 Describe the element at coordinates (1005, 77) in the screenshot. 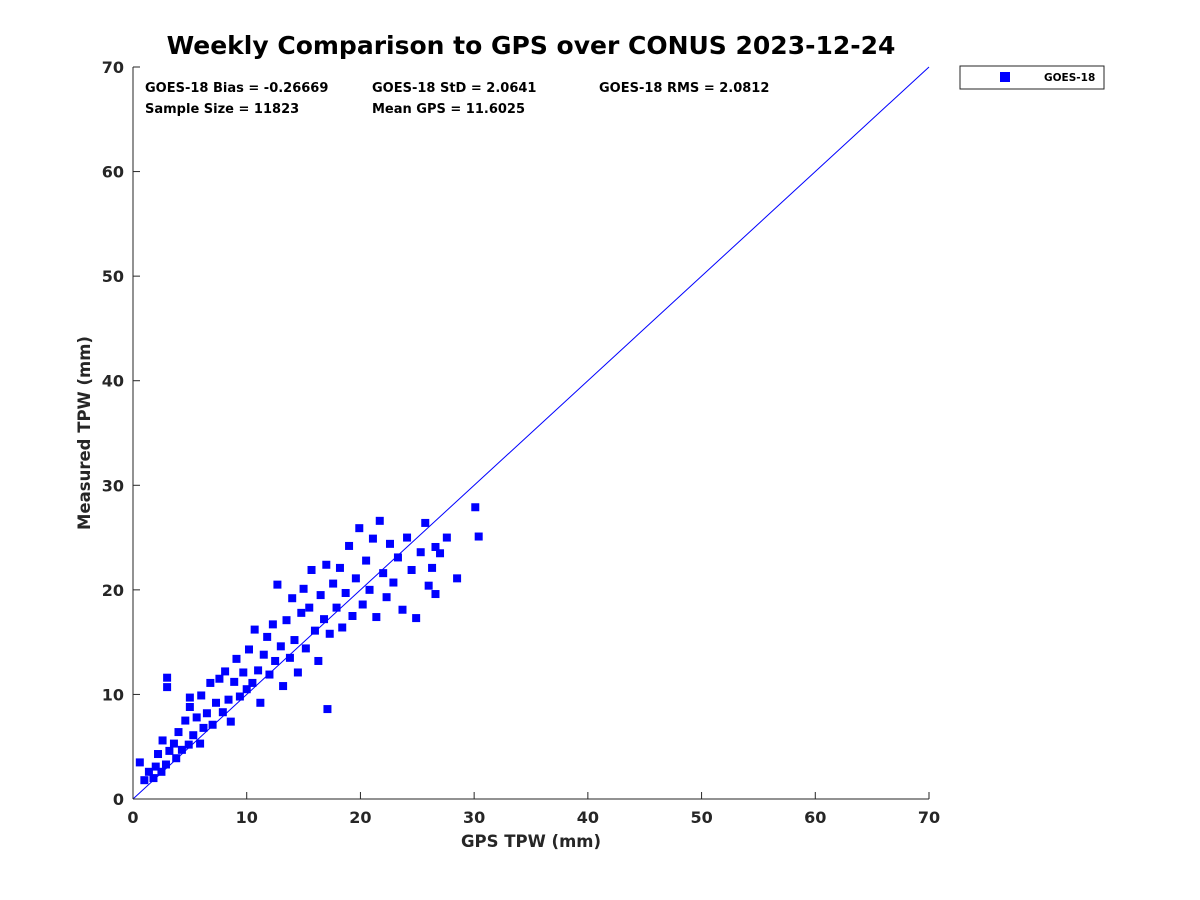

I see `legend-marker-square` at that location.